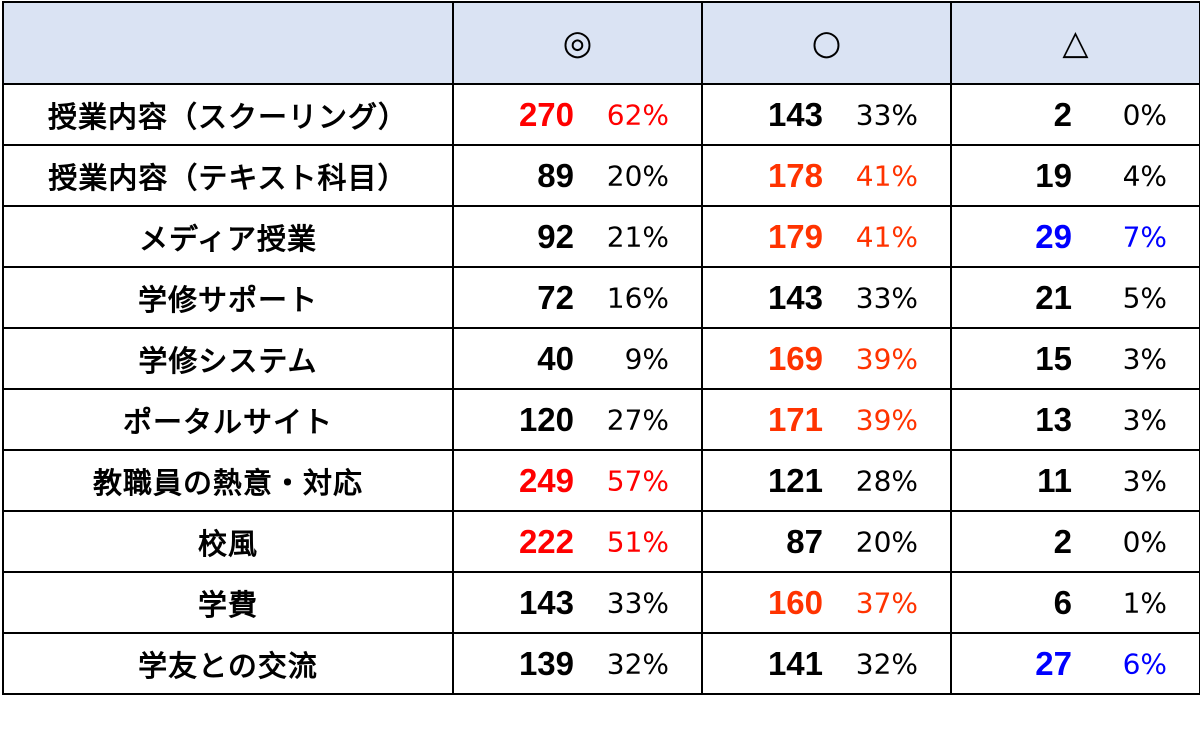  What do you see at coordinates (577, 480) in the screenshot?
I see `cell-double-circle: 249 57%` at bounding box center [577, 480].